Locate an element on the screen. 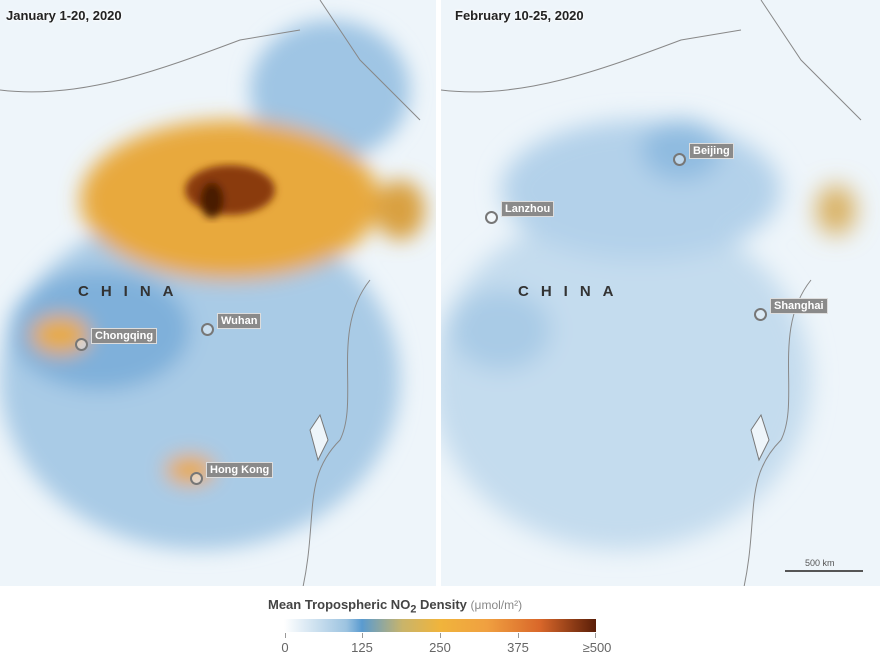 Image resolution: width=880 pixels, height=666 pixels. panel-title: January 1-20, 2020 is located at coordinates (64, 15).